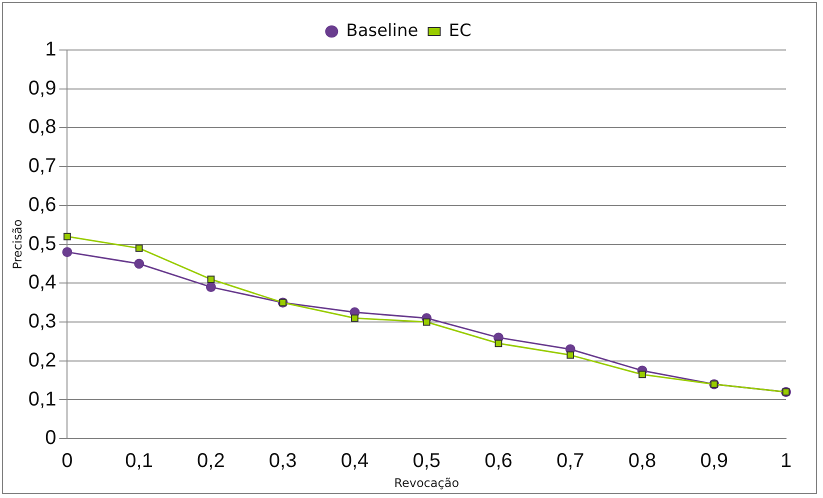 The height and width of the screenshot is (498, 823). I want to click on y-tick-label: 0,1, so click(42, 399).